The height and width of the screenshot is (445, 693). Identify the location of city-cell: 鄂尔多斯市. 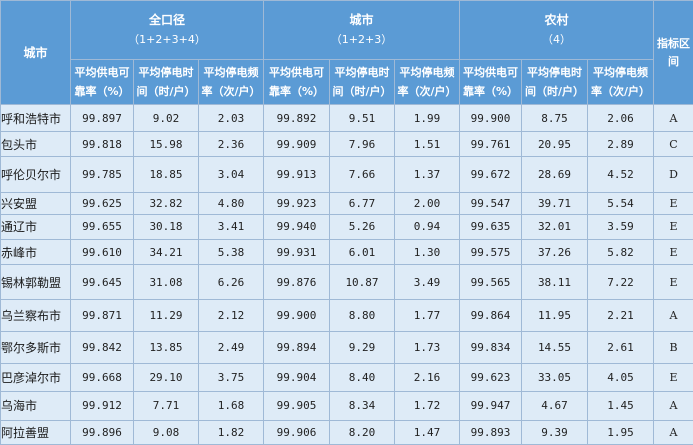
(35, 347).